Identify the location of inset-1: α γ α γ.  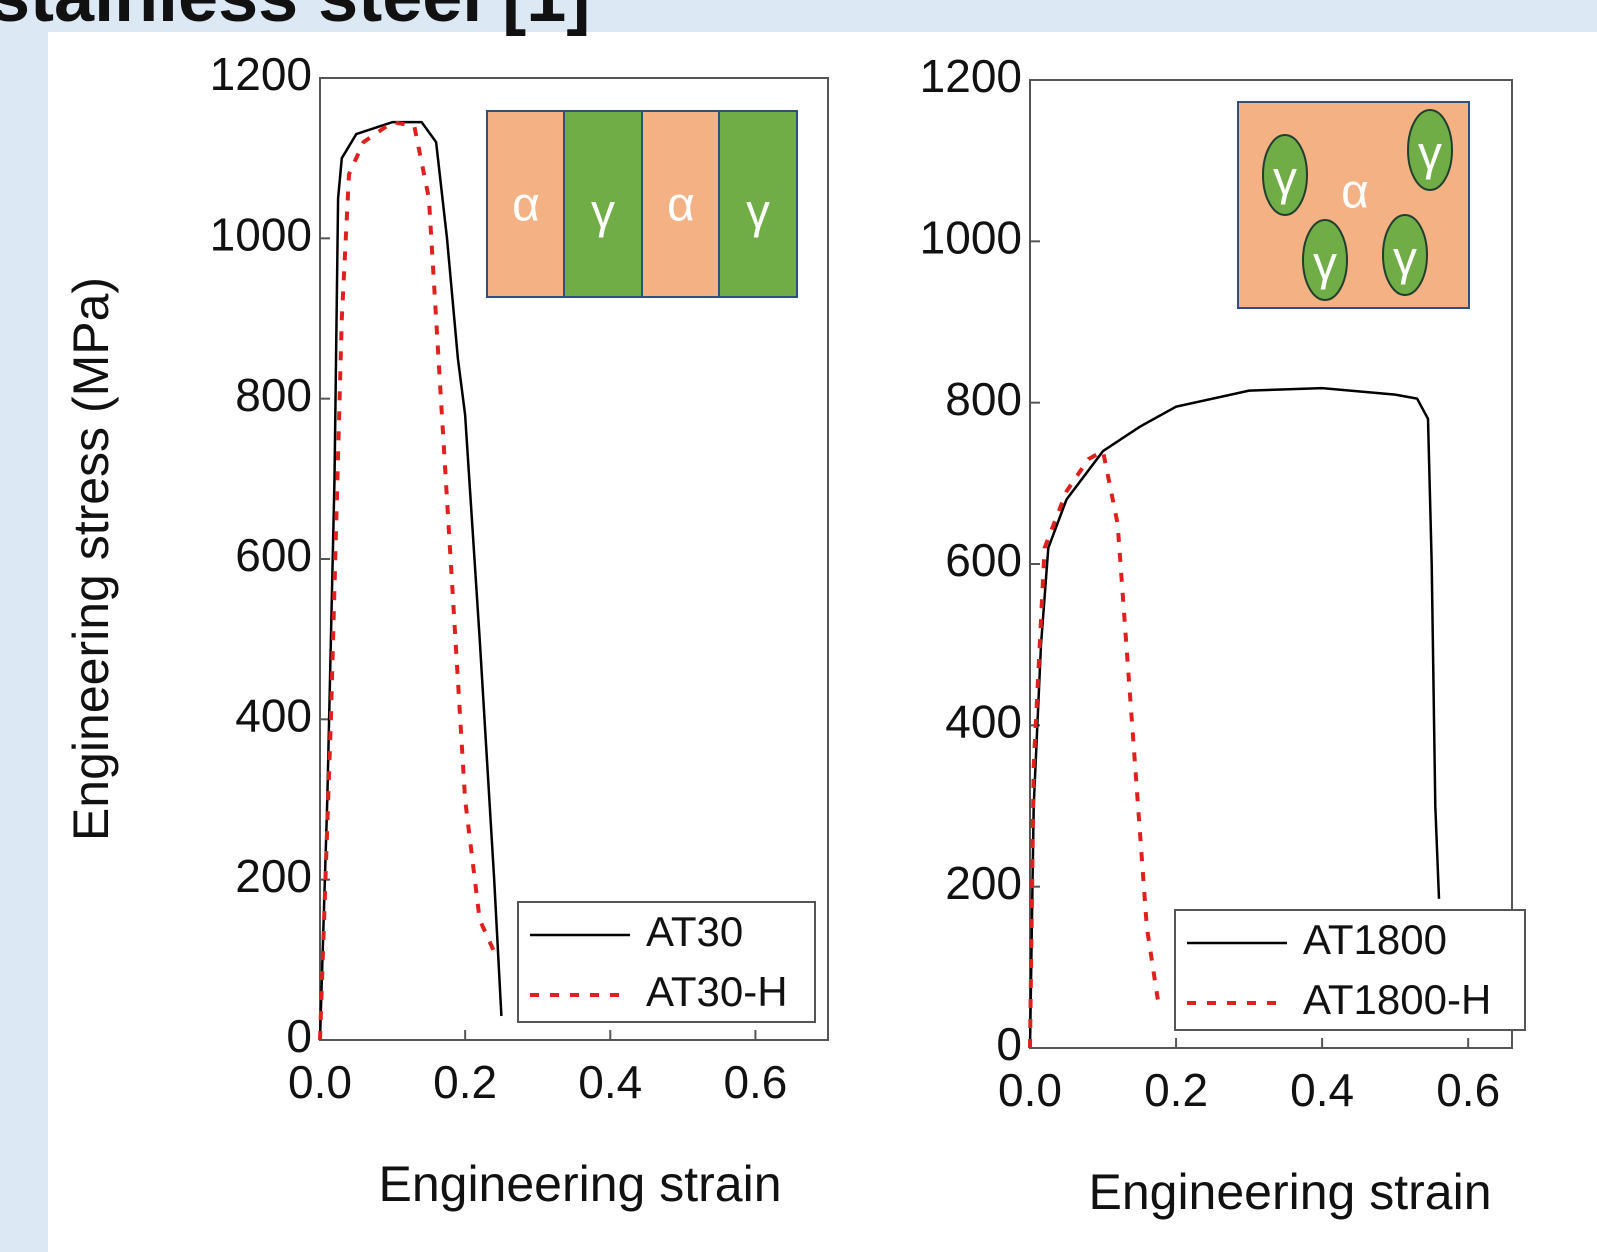
(642, 204).